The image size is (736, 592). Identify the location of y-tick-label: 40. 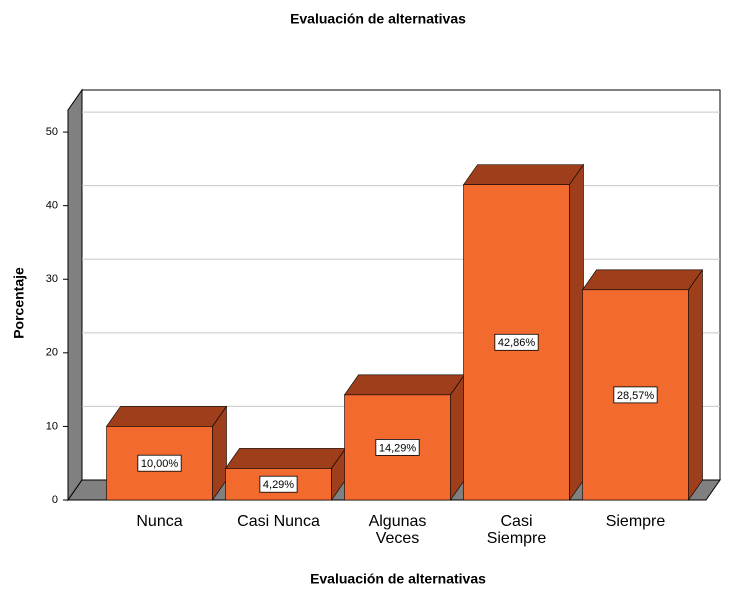
(52, 206).